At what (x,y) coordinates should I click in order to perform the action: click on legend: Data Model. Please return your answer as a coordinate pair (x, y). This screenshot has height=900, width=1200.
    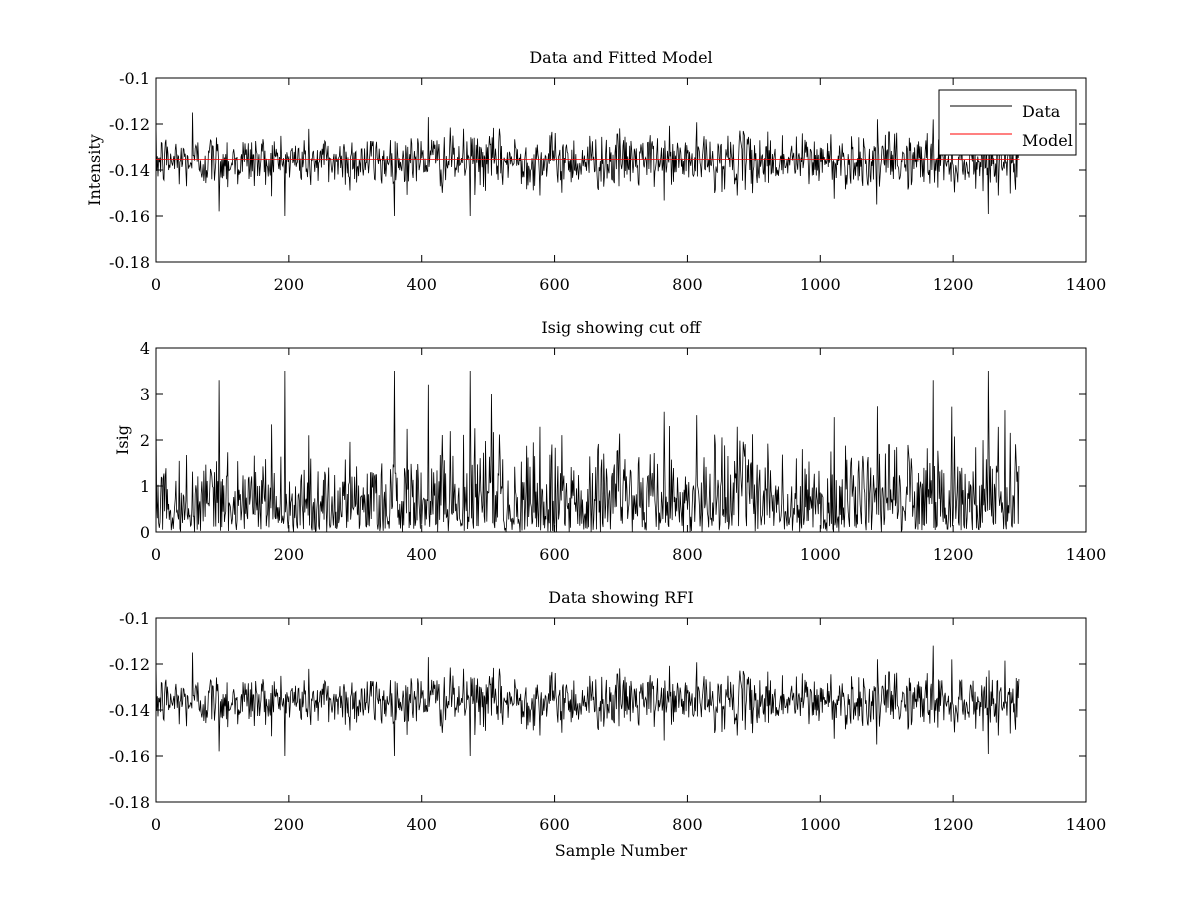
    Looking at the image, I should click on (1007, 122).